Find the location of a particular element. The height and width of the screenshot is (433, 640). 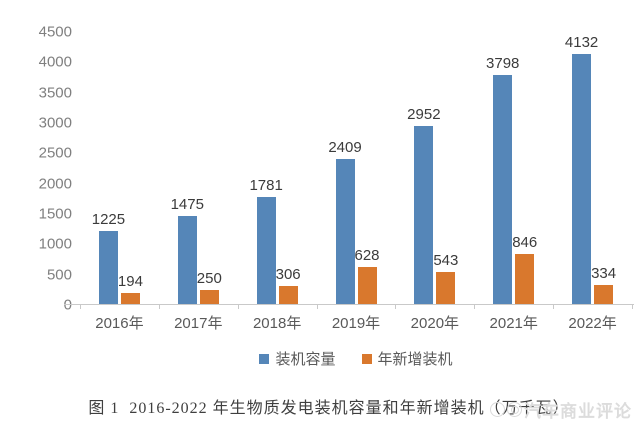

chart-caption: 图 1 2016-2022 年生物质发电装机容量和年新增装机（万千瓦） is located at coordinates (329, 408).